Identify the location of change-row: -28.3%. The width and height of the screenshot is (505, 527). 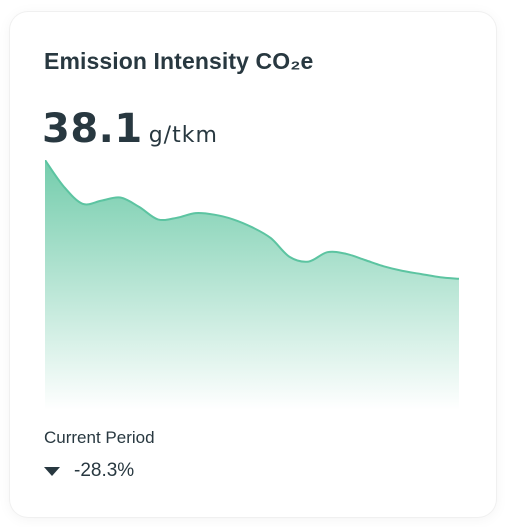
(89, 471).